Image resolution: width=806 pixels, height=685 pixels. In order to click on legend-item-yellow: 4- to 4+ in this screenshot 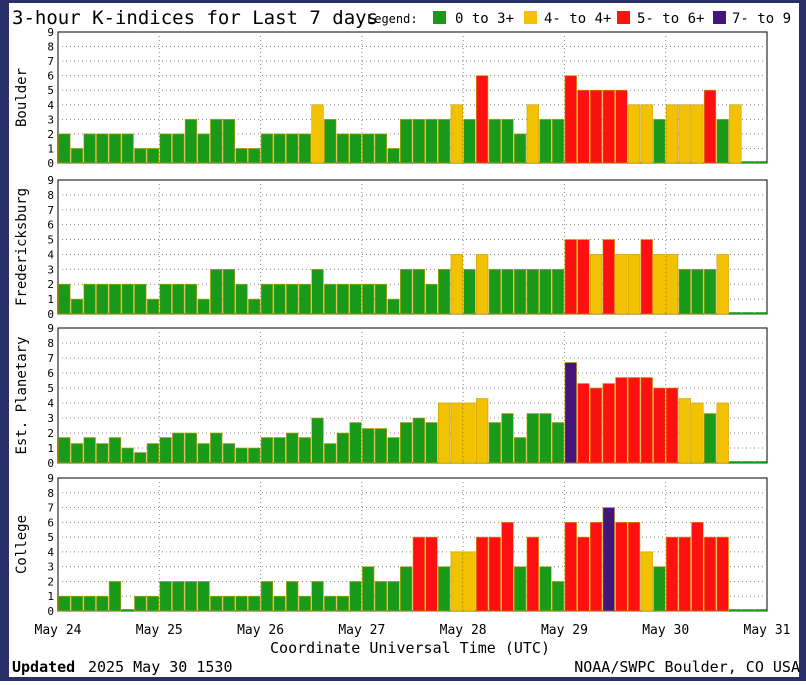, I will do `click(577, 19)`.